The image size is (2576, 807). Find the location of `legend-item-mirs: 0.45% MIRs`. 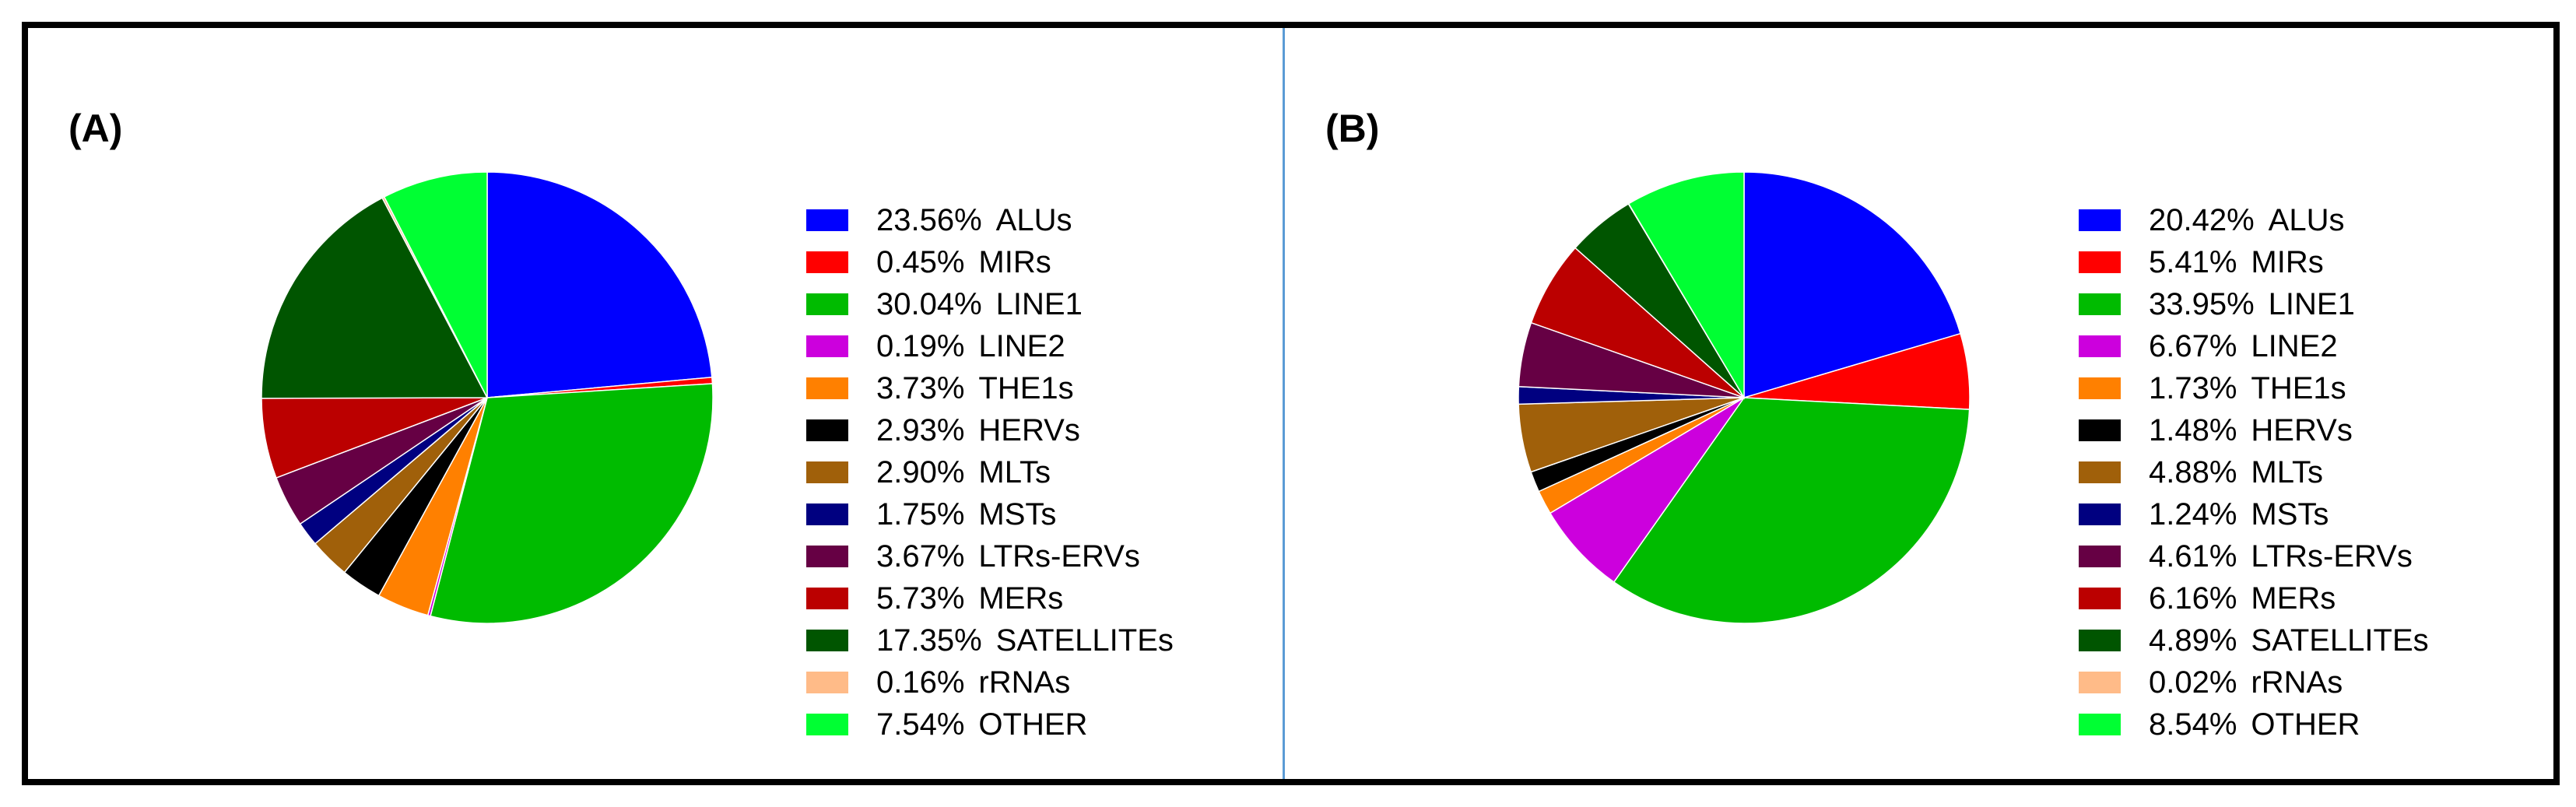

legend-item-mirs: 0.45% MIRs is located at coordinates (990, 262).